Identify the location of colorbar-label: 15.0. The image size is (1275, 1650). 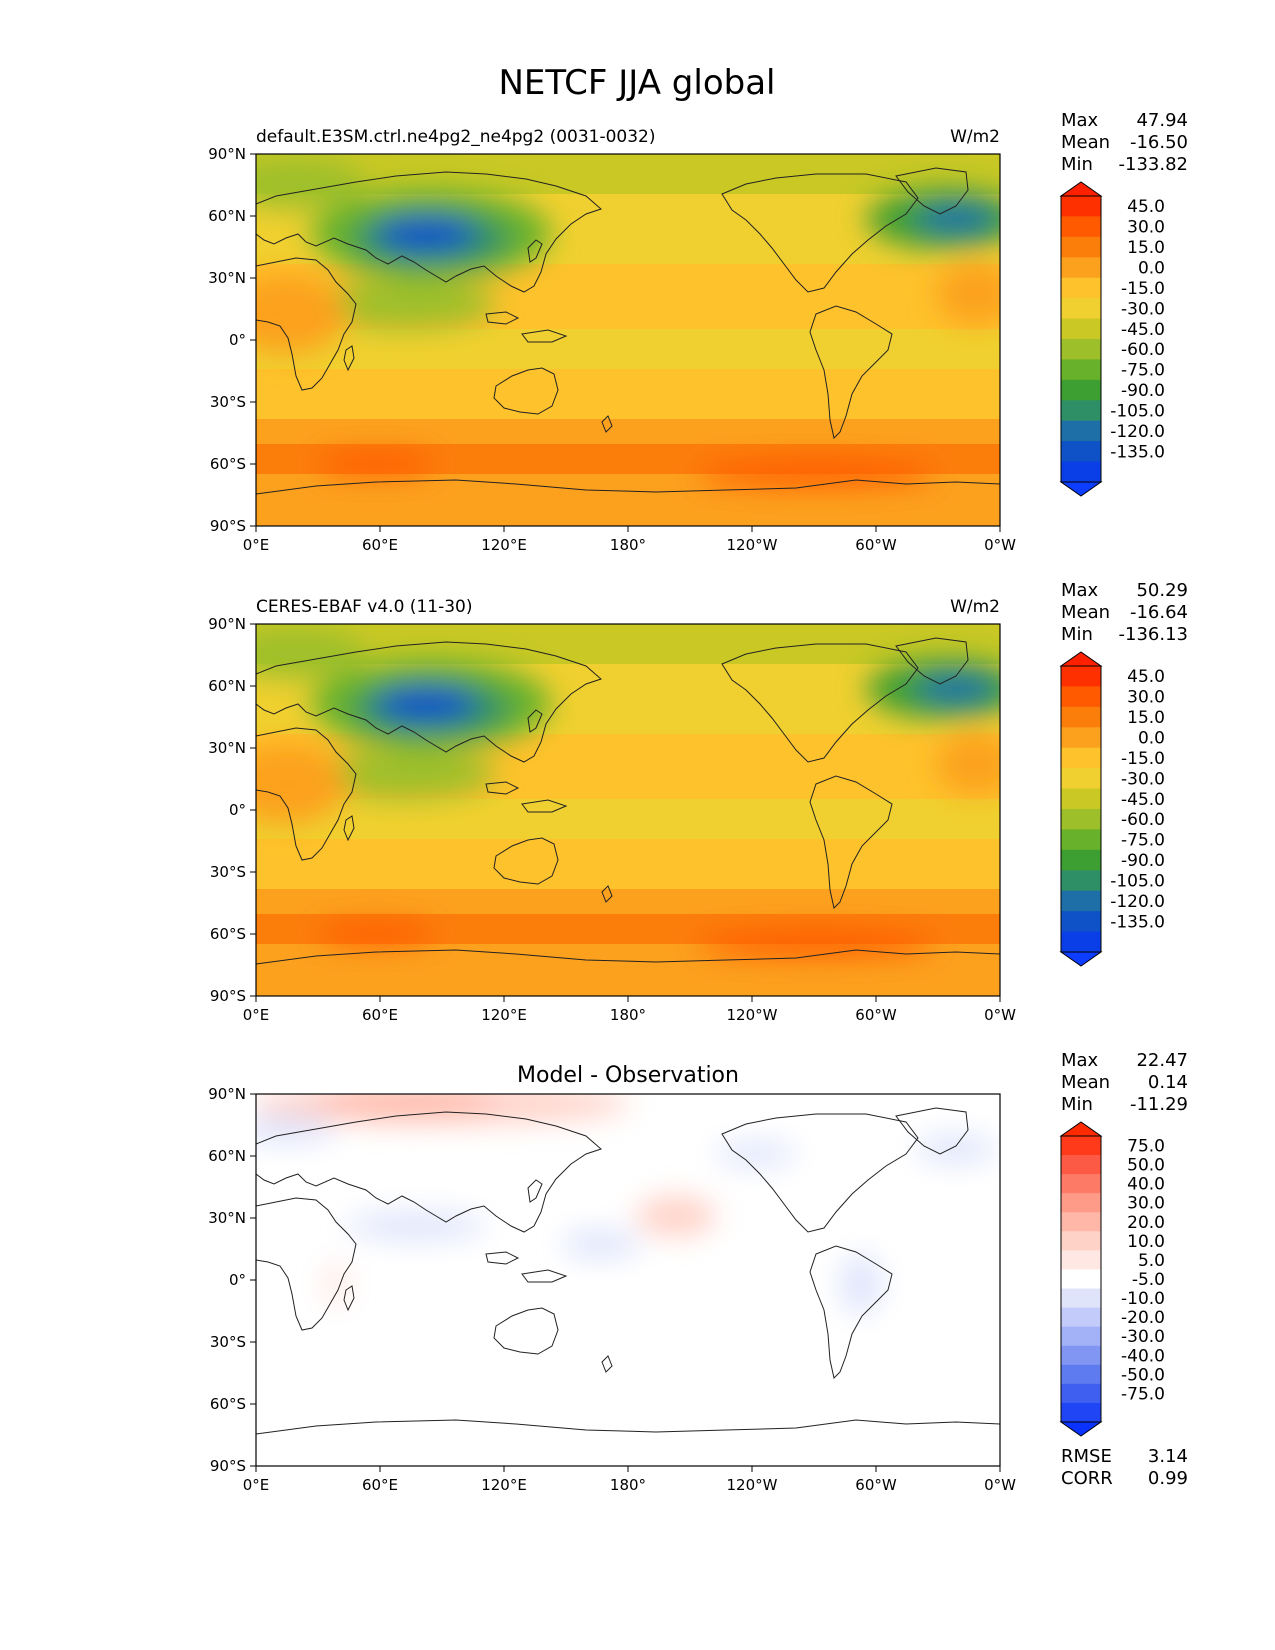
(1146, 718).